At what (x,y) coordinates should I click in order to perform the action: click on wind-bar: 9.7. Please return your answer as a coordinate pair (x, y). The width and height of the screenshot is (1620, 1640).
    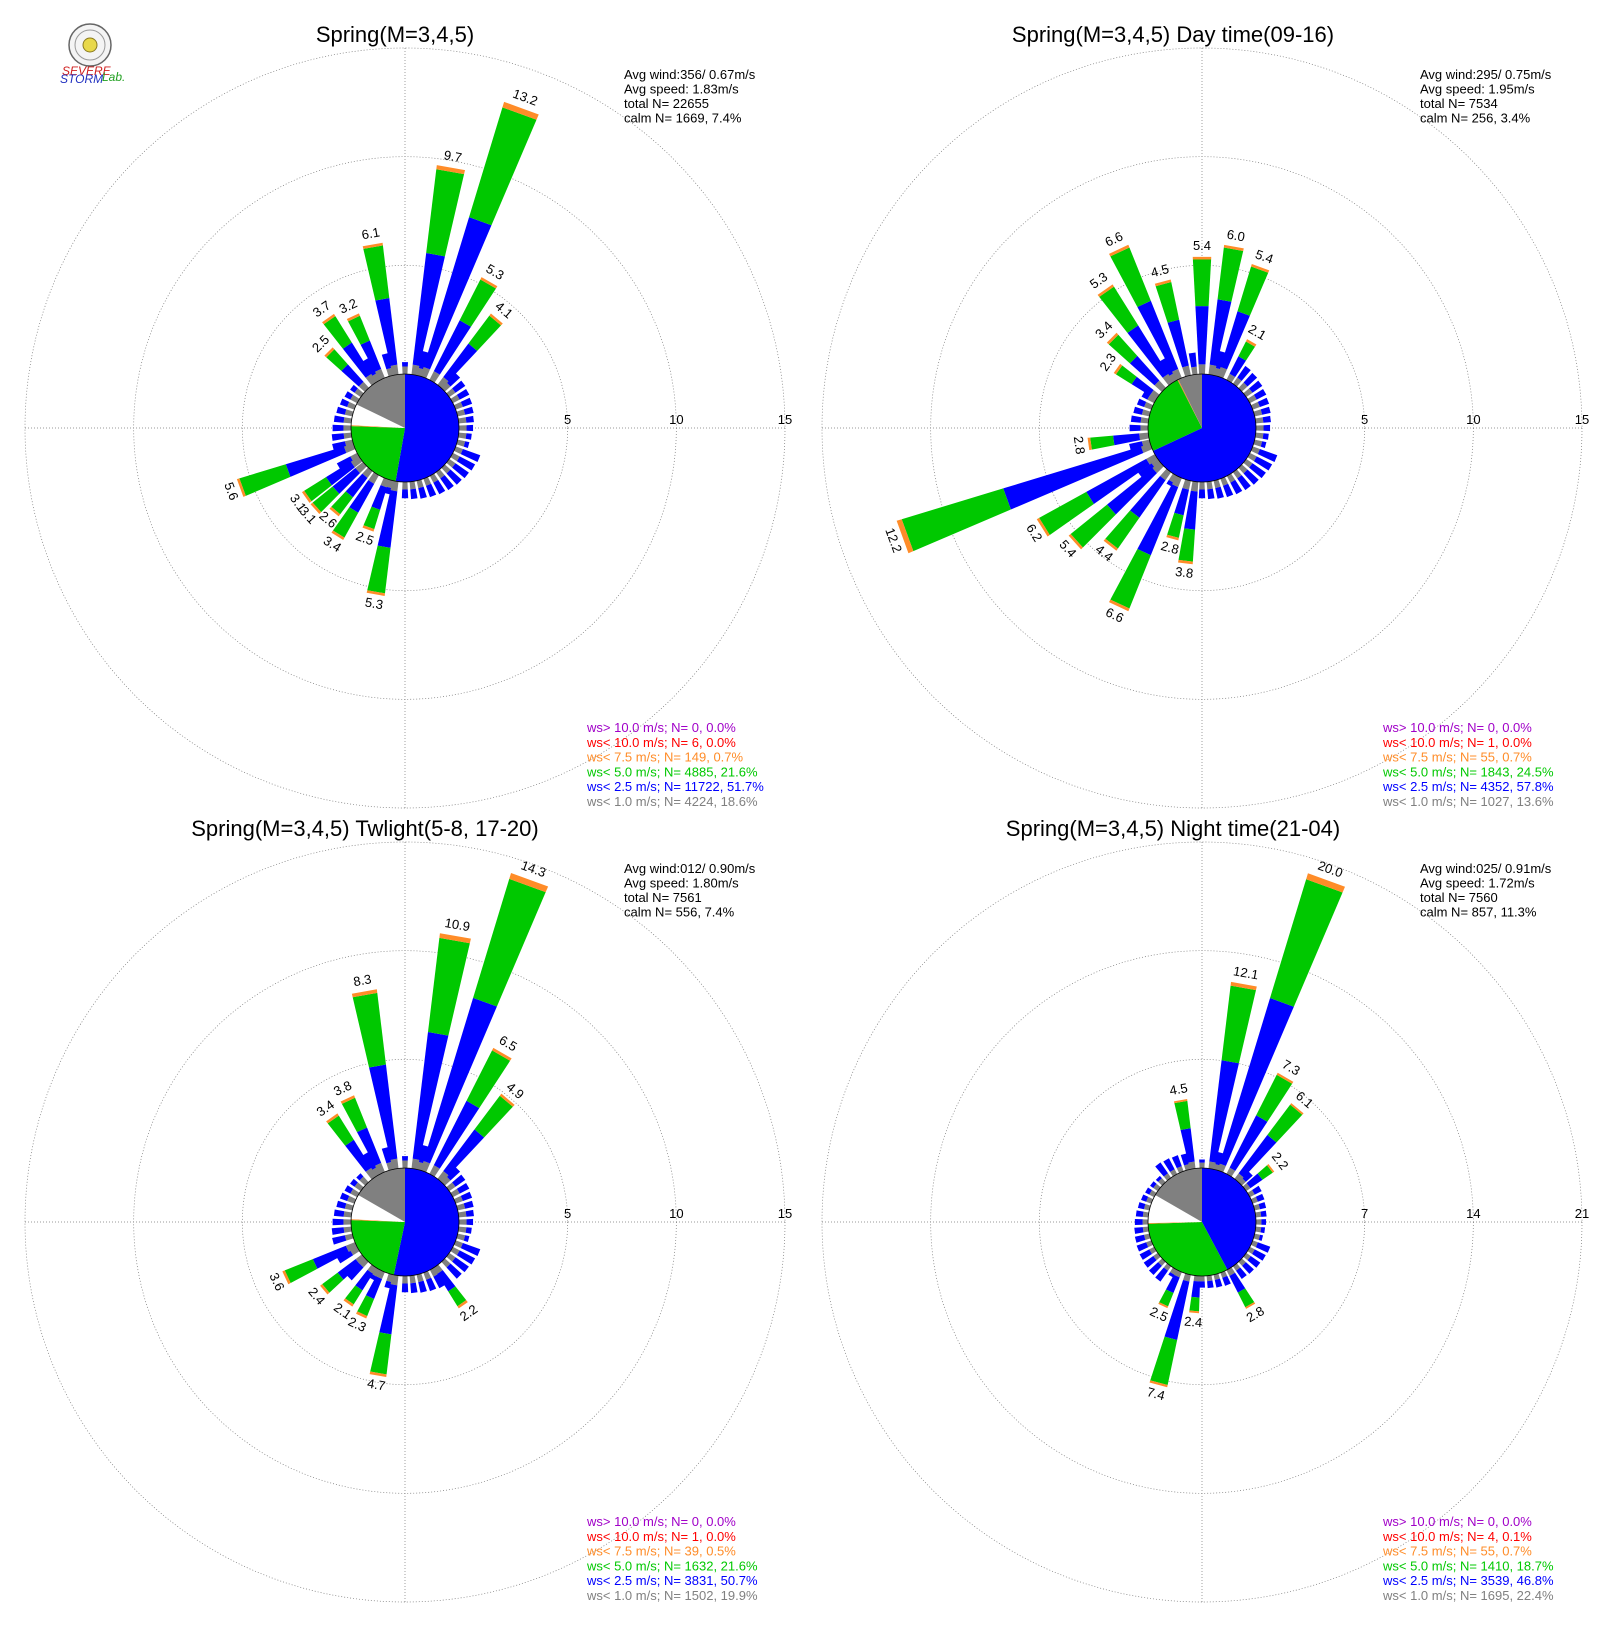
    Looking at the image, I should click on (438, 261).